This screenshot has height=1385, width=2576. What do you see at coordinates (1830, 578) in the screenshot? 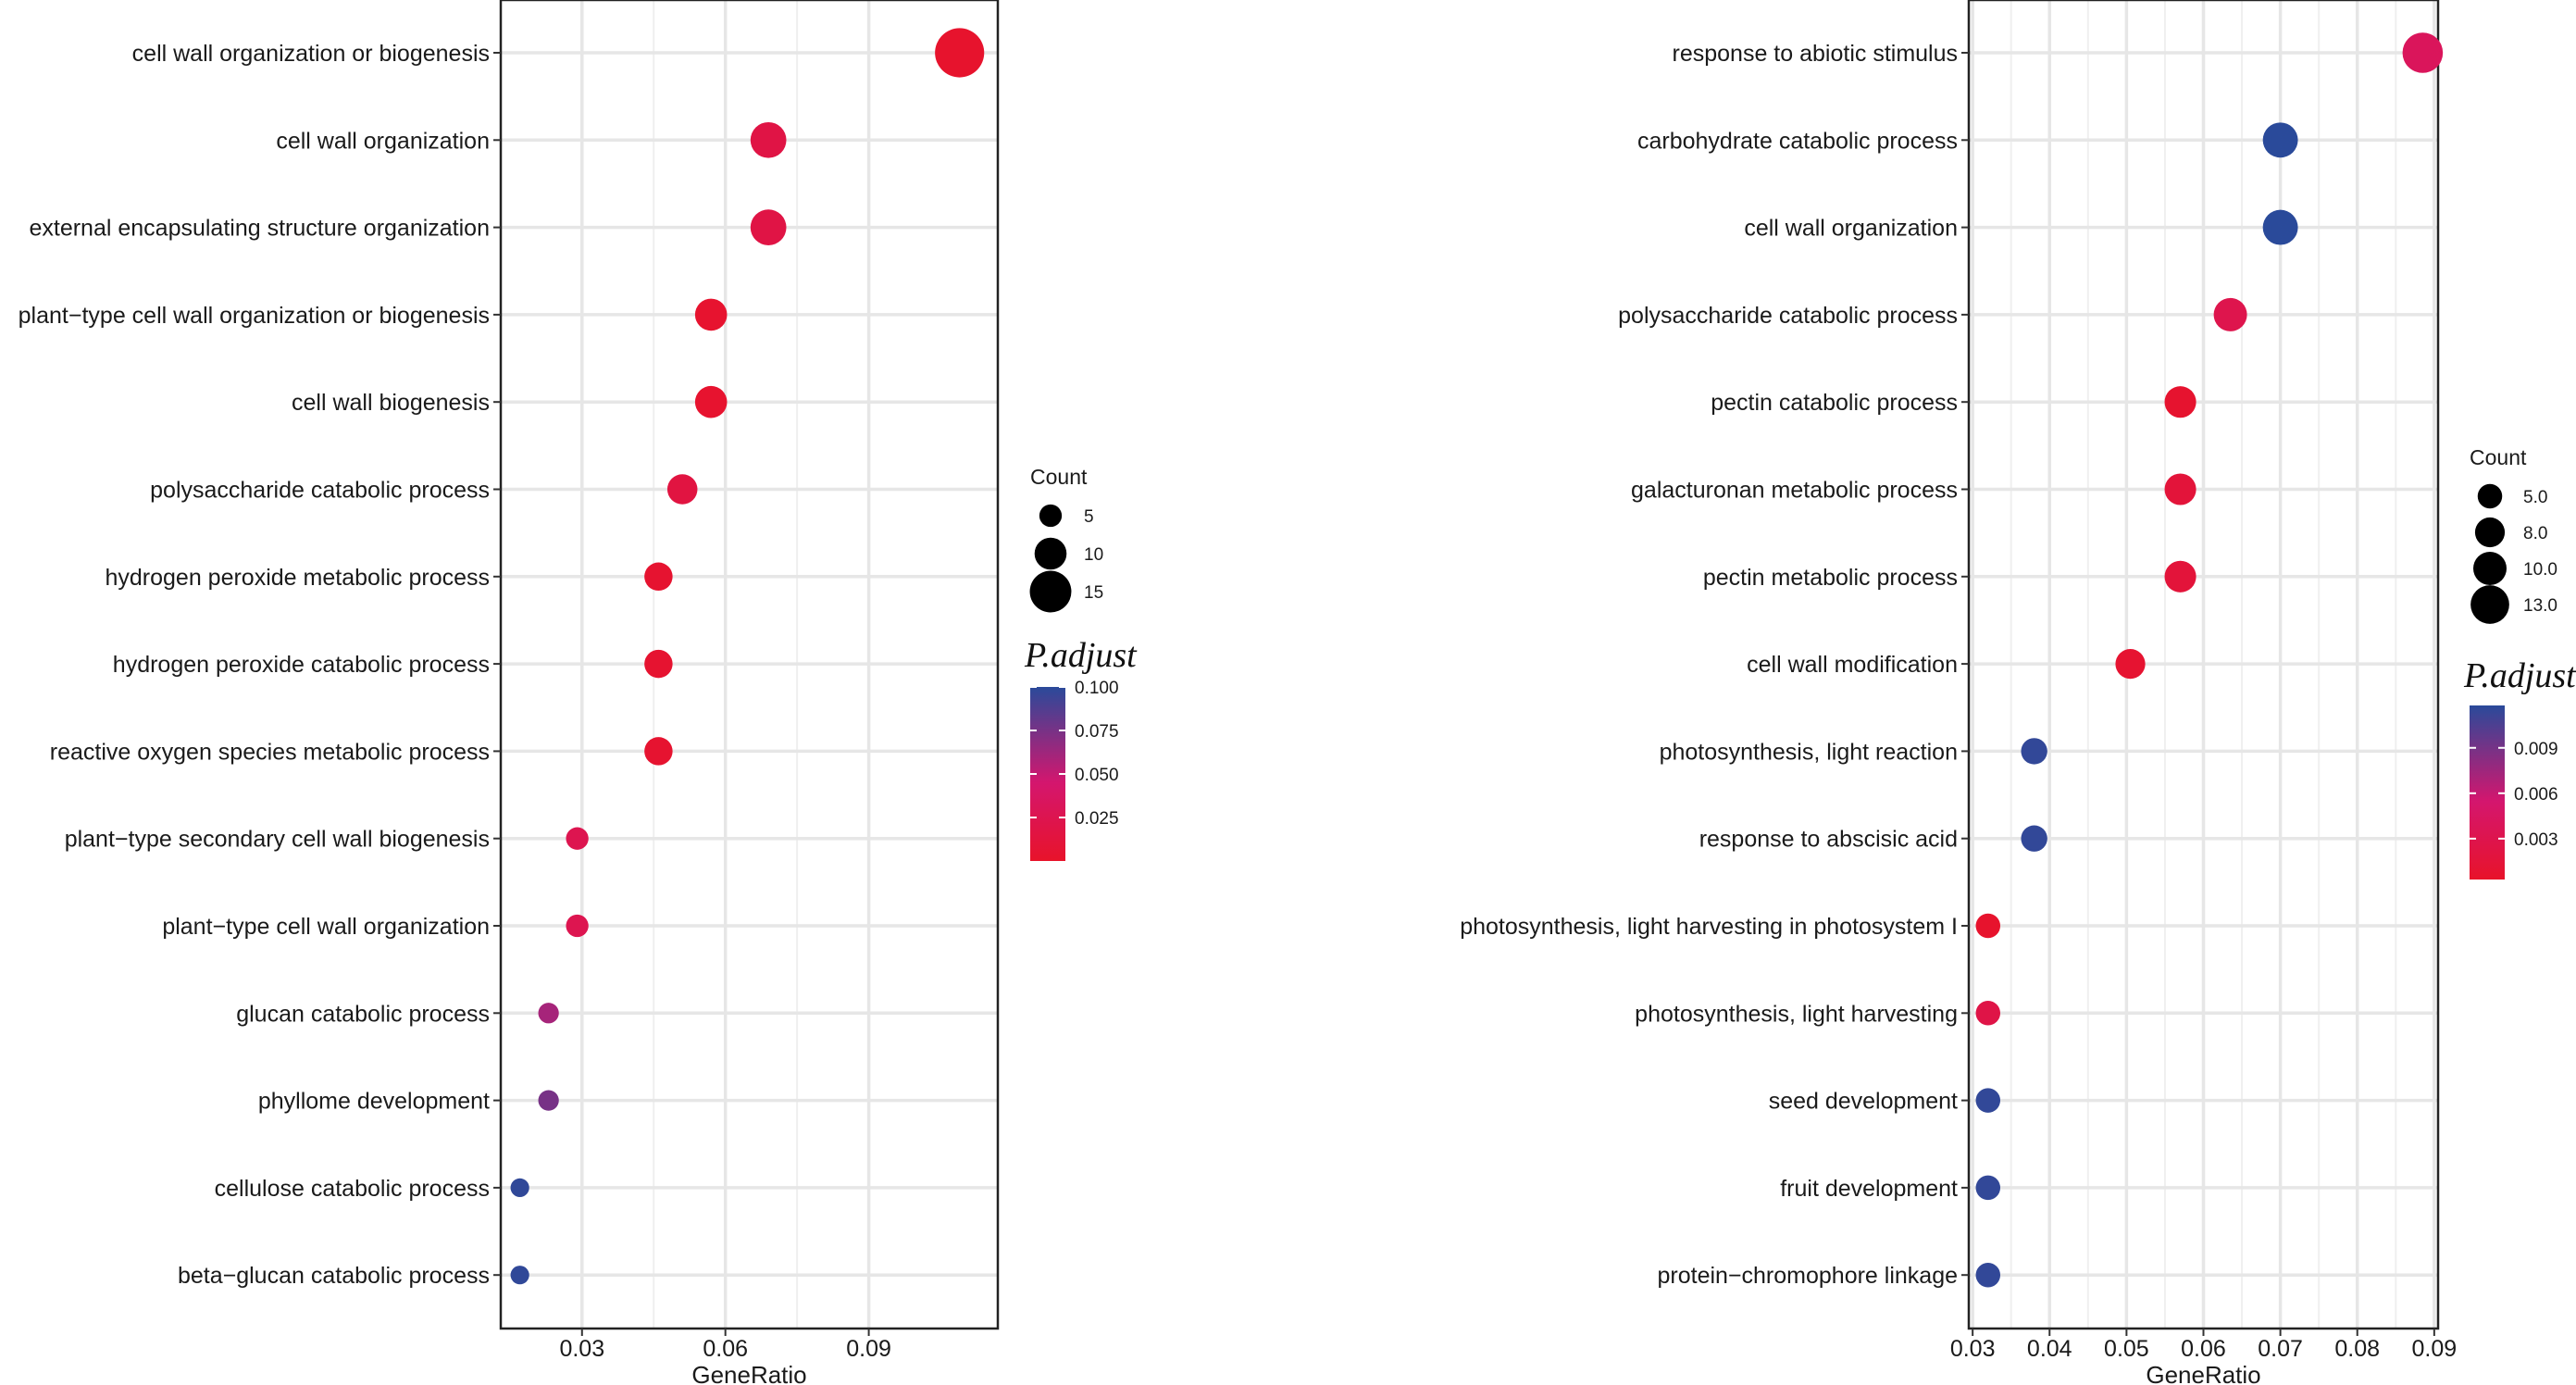
I see `category-label: pectin metabolic process` at bounding box center [1830, 578].